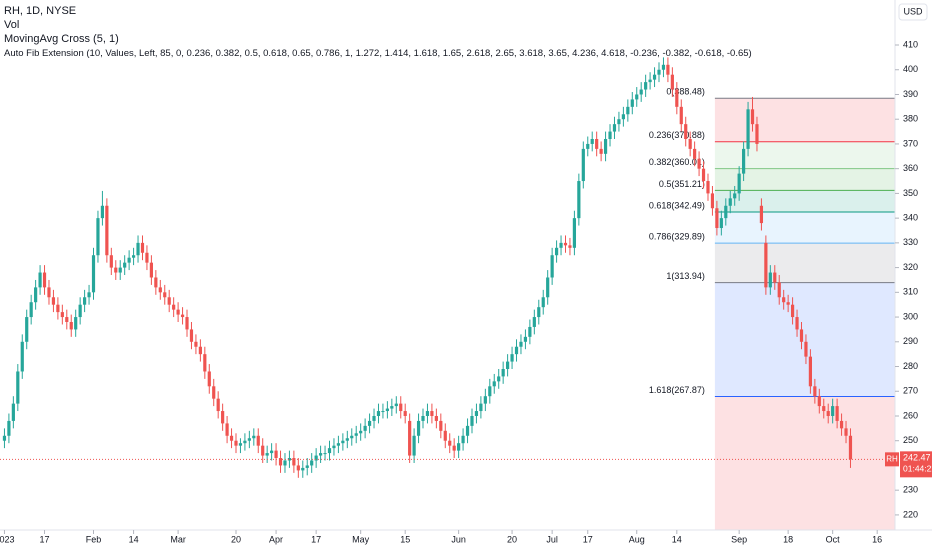 The width and height of the screenshot is (932, 550). Describe the element at coordinates (405, 539) in the screenshot. I see `x-tick-label: 15` at that location.